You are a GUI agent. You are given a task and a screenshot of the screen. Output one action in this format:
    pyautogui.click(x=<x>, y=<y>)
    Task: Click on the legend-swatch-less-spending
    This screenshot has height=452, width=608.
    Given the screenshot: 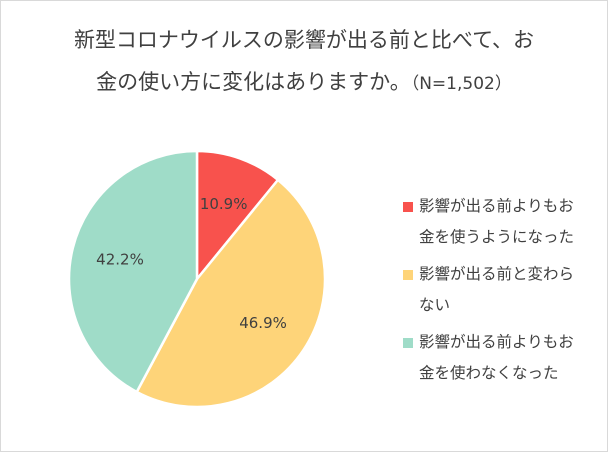 What is the action you would take?
    pyautogui.click(x=408, y=343)
    